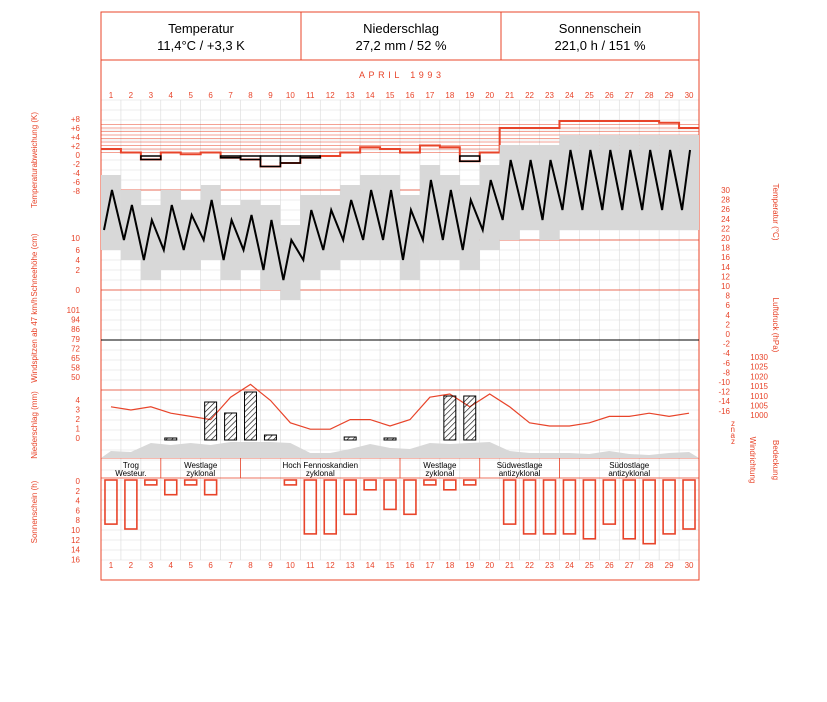 The image size is (827, 702). I want to click on pressure-tick: 1030, so click(759, 357).